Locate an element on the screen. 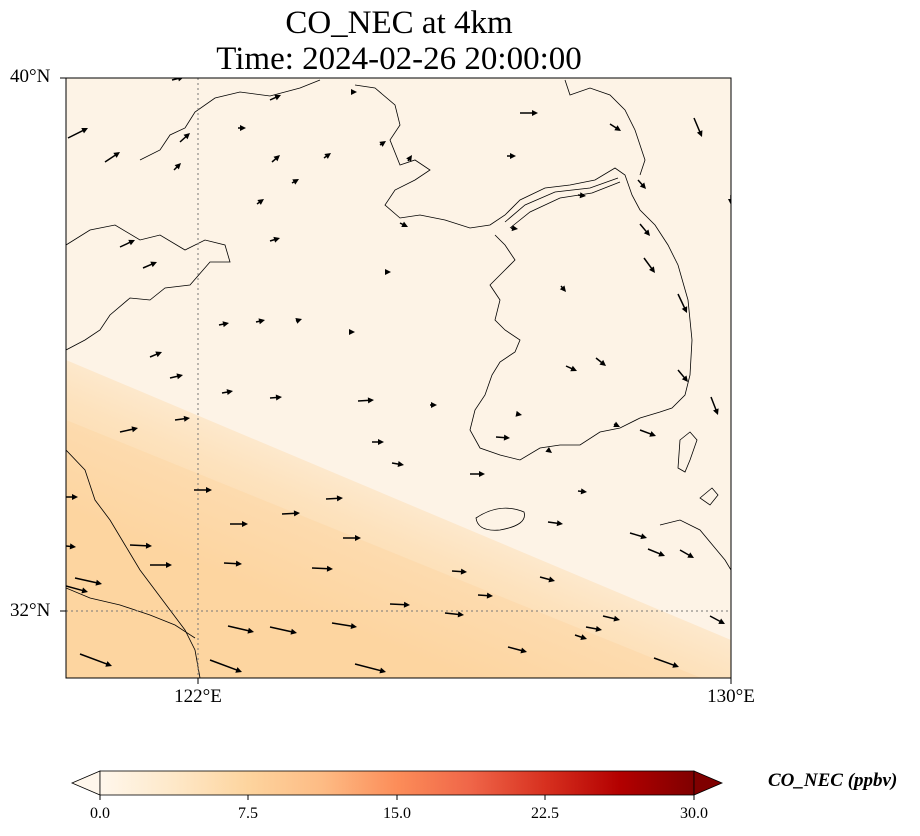  colorbar-tick: 22.5 is located at coordinates (545, 813).